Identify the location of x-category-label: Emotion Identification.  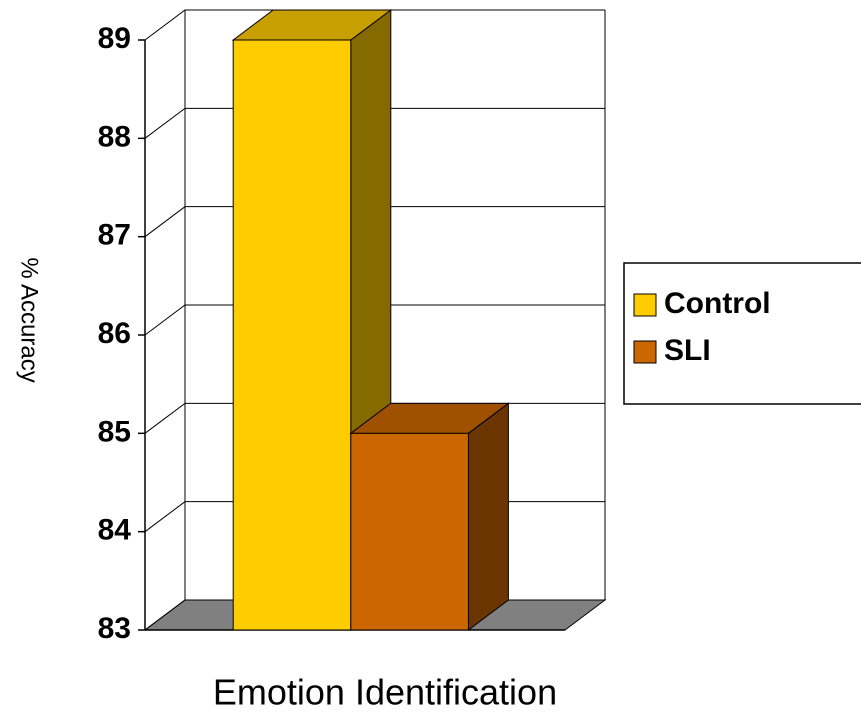
(385, 692).